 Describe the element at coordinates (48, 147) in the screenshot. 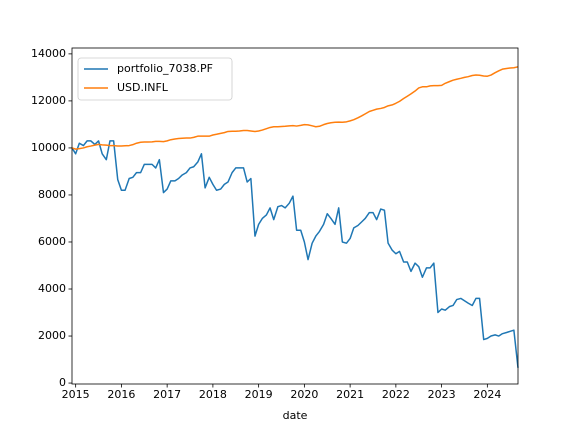

I see `y-tick-label: 10000` at that location.